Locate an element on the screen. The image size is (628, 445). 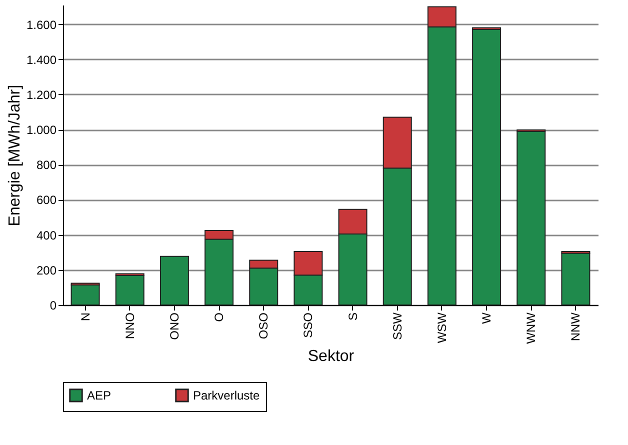
x-tick-label: O is located at coordinates (219, 317).